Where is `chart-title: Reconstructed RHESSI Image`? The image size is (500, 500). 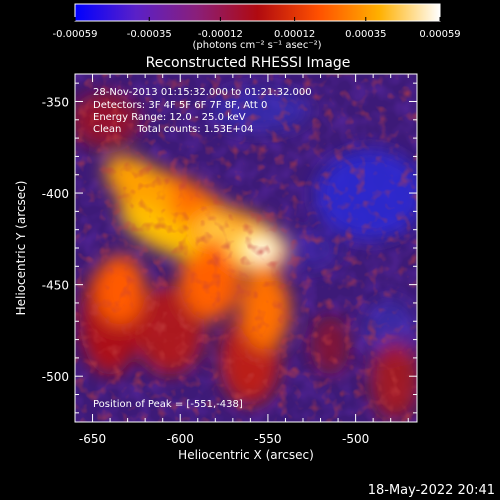 chart-title: Reconstructed RHESSI Image is located at coordinates (248, 63).